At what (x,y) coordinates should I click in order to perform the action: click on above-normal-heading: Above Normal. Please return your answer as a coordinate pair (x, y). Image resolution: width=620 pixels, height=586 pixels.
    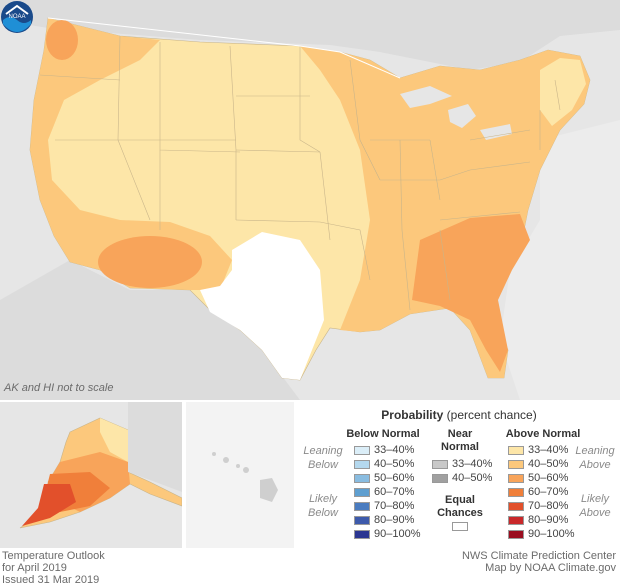
    Looking at the image, I should click on (543, 434).